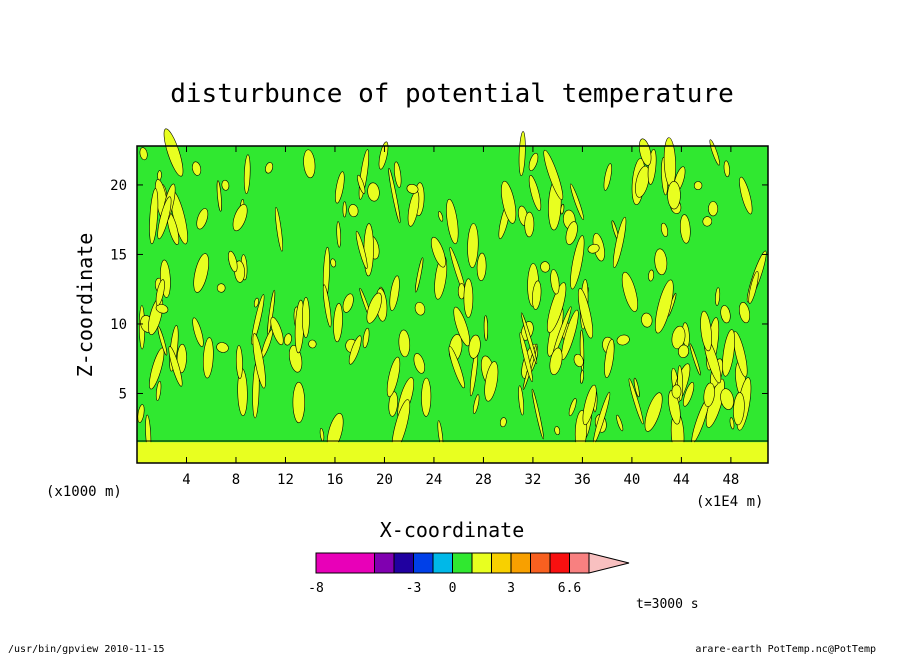 The height and width of the screenshot is (654, 904). What do you see at coordinates (316, 588) in the screenshot?
I see `colorbar-label: -8` at bounding box center [316, 588].